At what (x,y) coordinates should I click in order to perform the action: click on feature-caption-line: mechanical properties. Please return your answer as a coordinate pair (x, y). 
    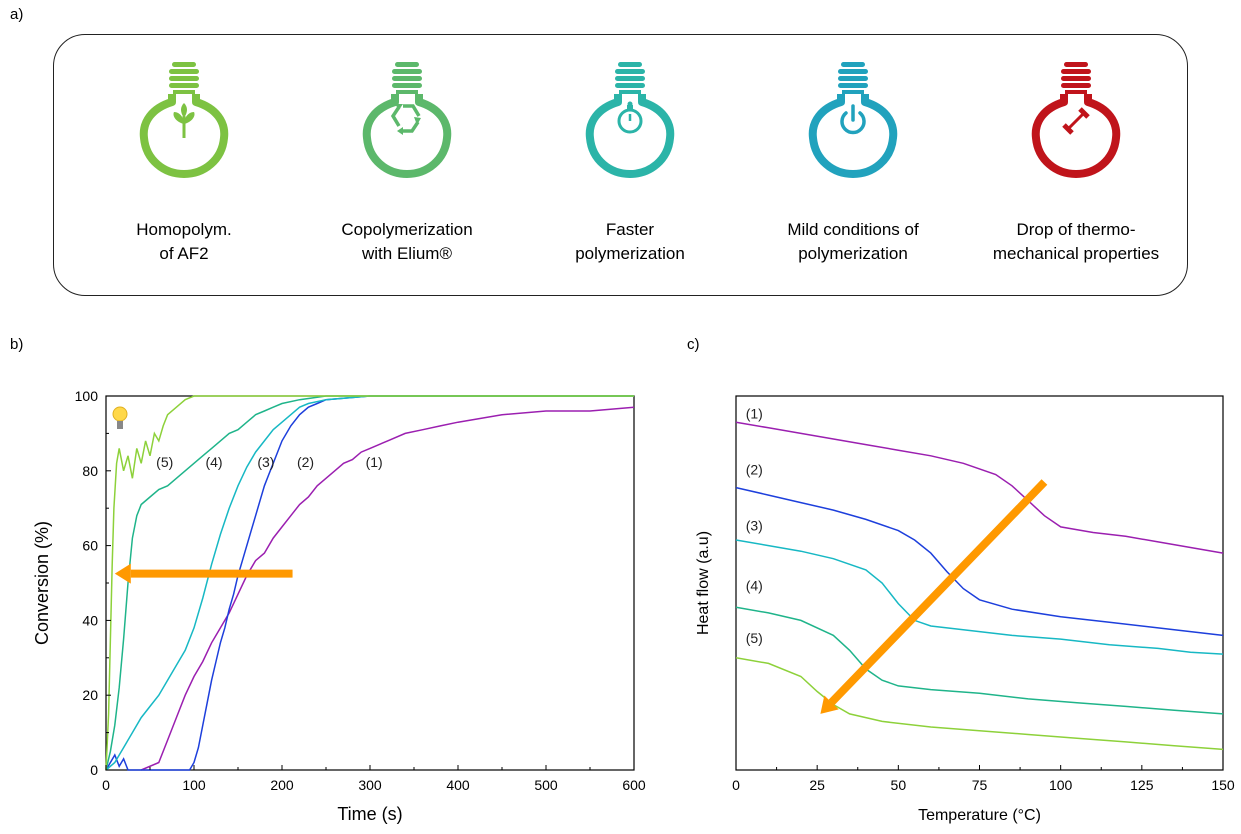
    Looking at the image, I should click on (1076, 253).